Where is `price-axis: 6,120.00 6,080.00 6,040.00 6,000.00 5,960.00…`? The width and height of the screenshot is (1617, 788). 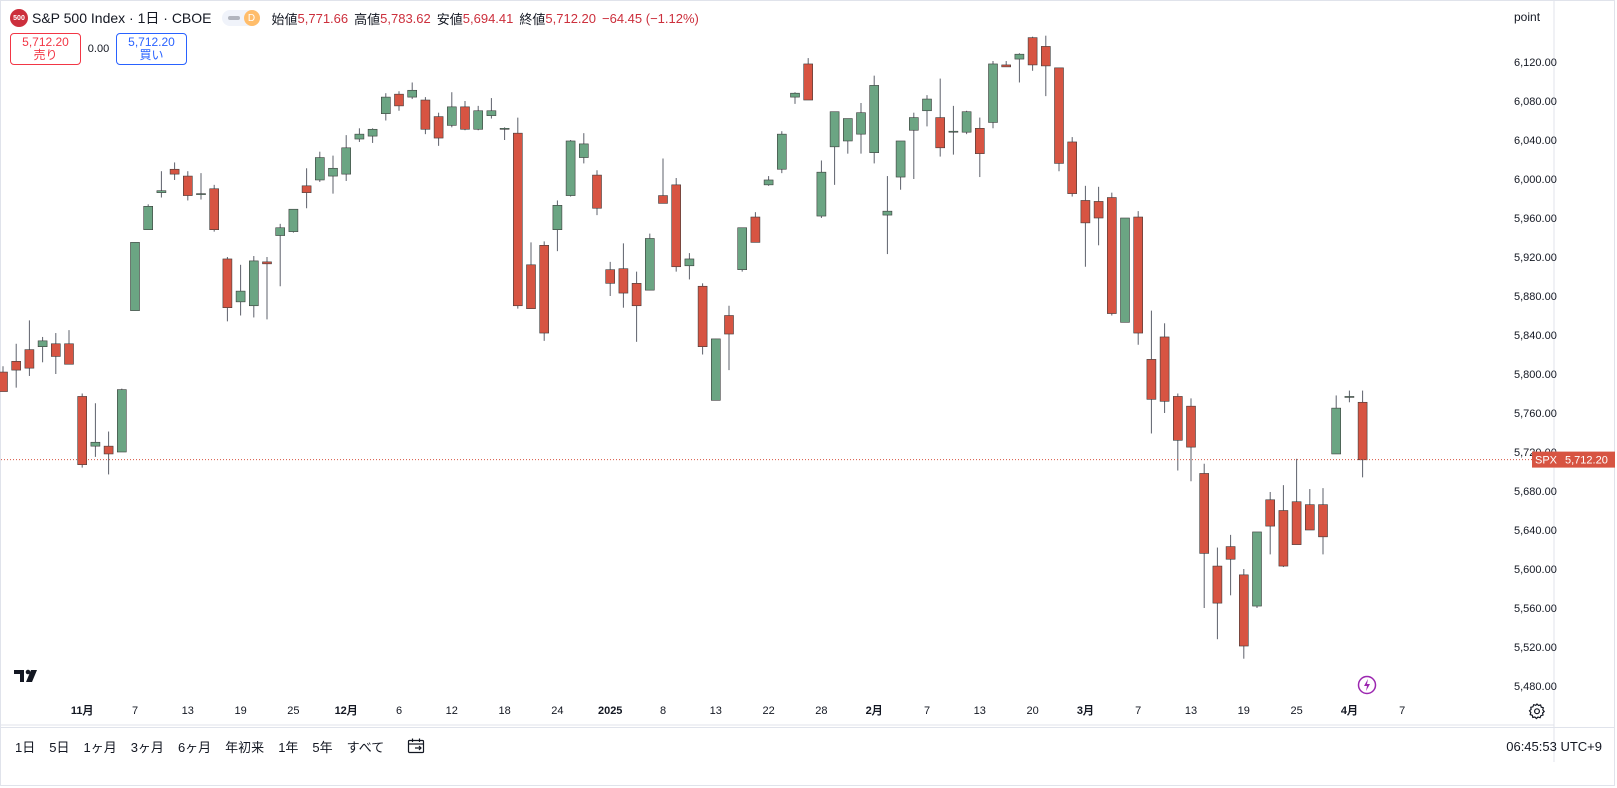 price-axis: 6,120.00 6,080.00 6,040.00 6,000.00 5,960.00… is located at coordinates (1535, 375).